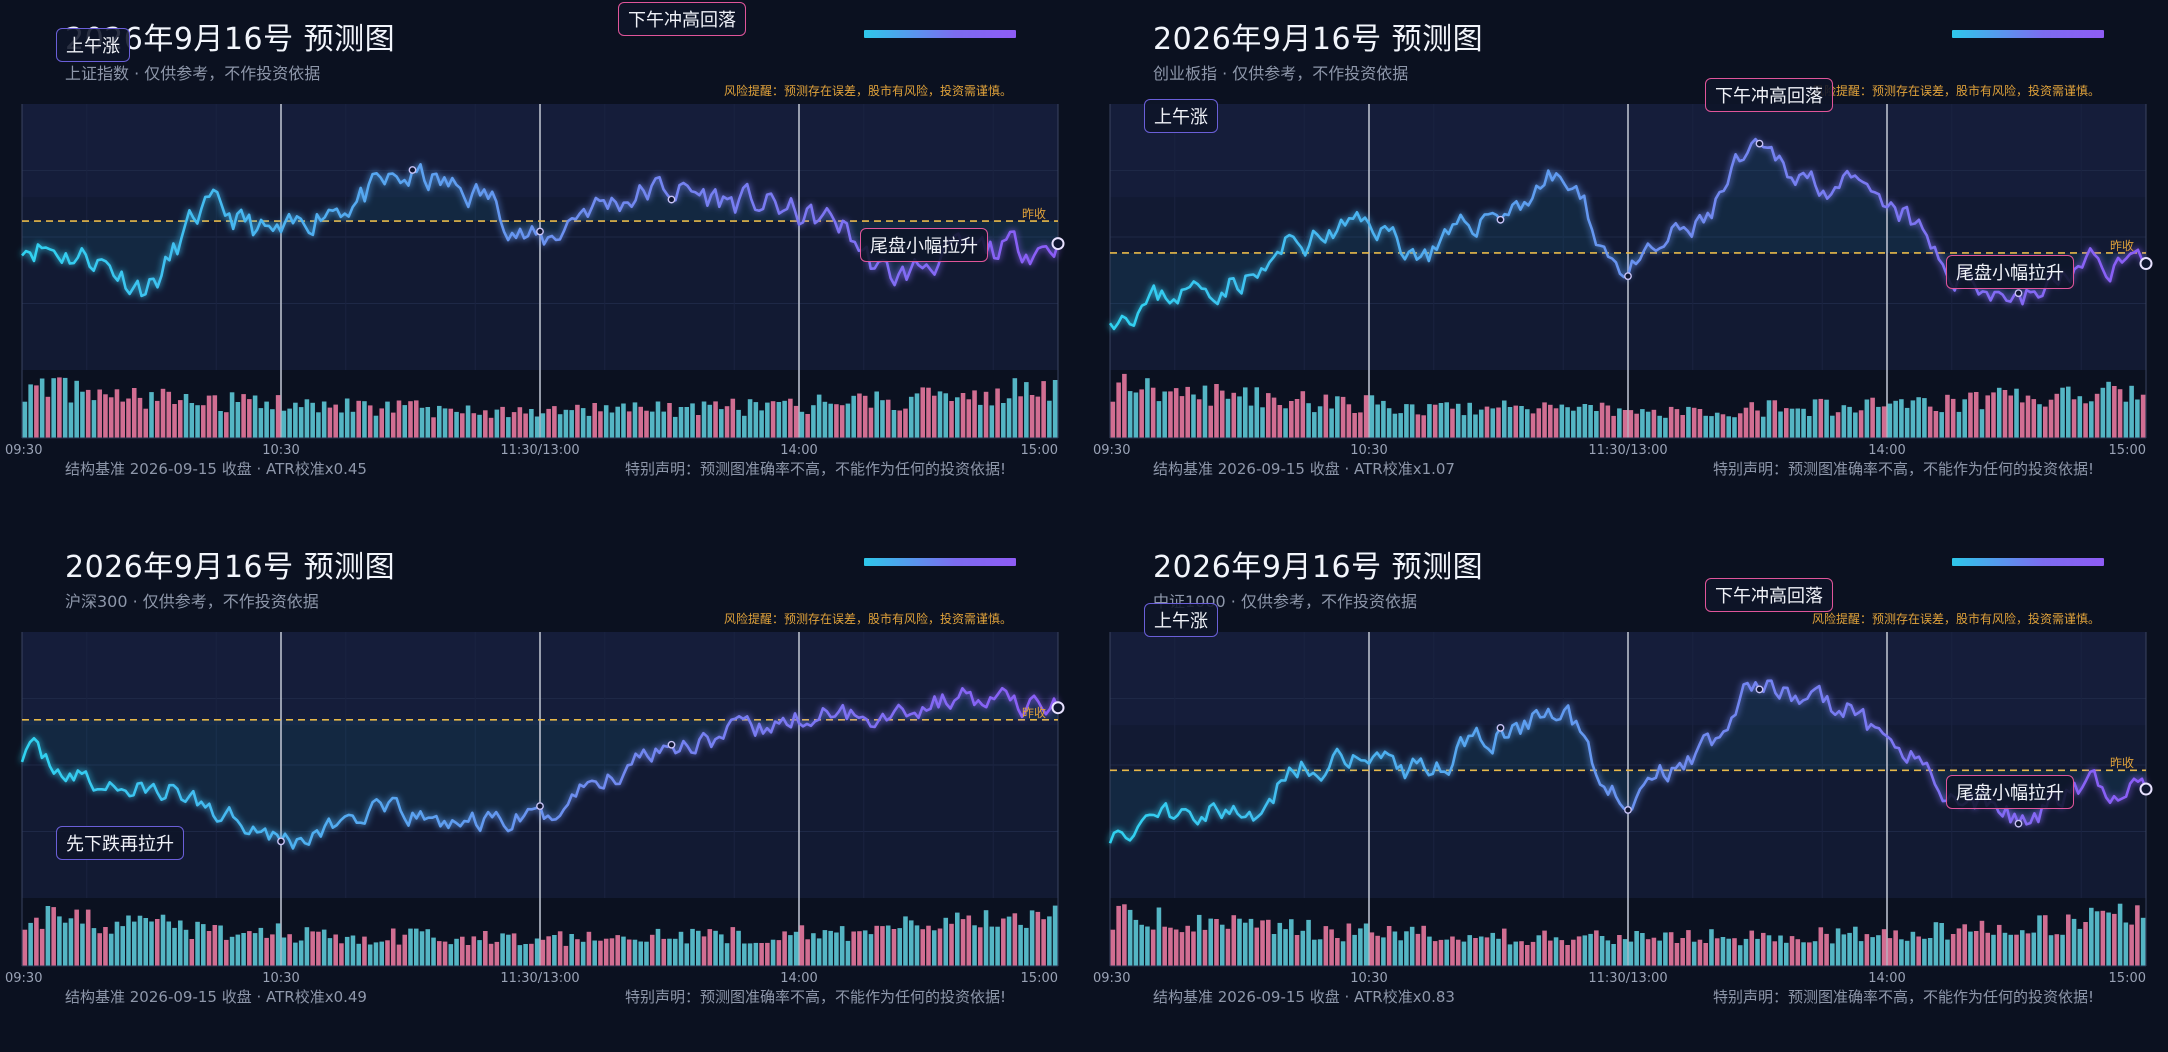  Describe the element at coordinates (924, 245) in the screenshot. I see `annotation-label: 尾盘小幅拉升` at that location.